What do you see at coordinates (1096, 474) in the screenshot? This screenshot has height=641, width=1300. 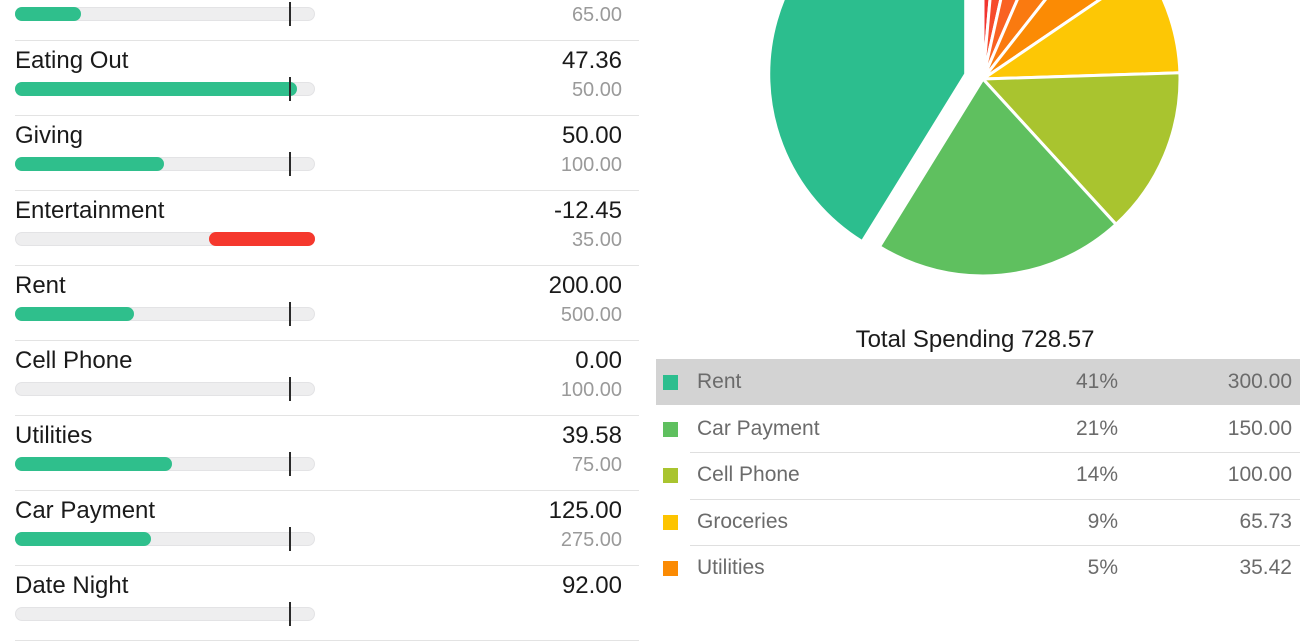 I see `legend-percent: 14%` at bounding box center [1096, 474].